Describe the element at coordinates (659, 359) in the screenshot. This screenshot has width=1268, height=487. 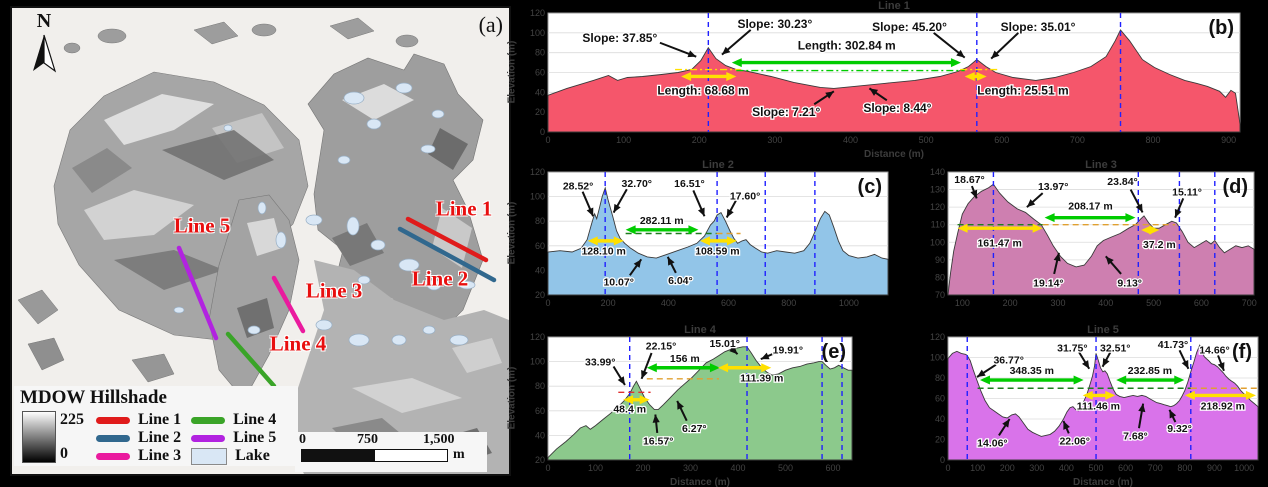
I see `leader-arrow: 22.15°` at that location.